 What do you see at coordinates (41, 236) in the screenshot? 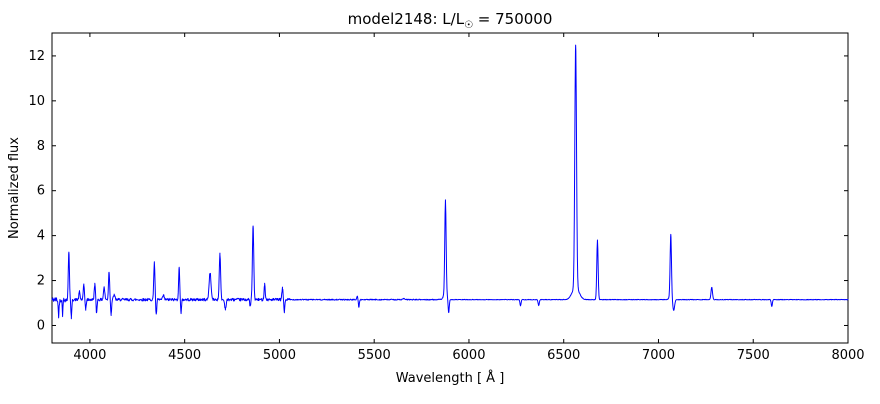
I see `y-tick-label: 4` at bounding box center [41, 236].